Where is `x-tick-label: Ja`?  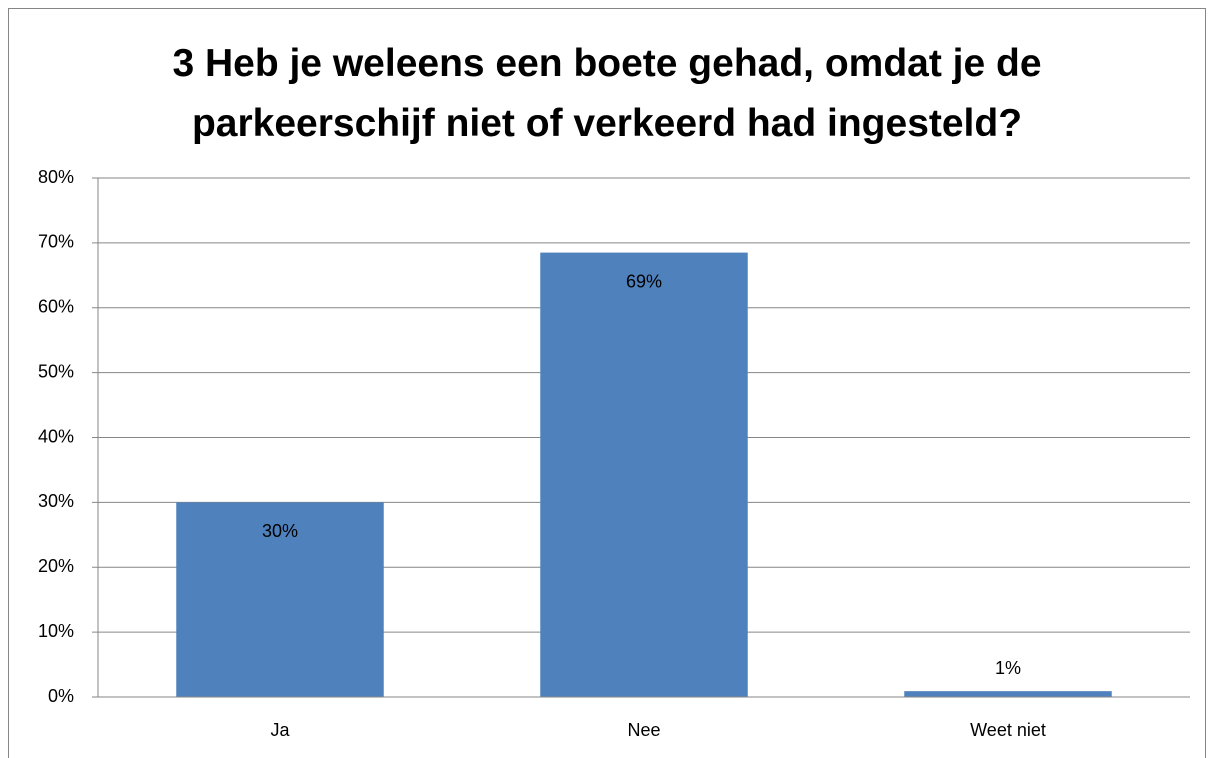
x-tick-label: Ja is located at coordinates (280, 730).